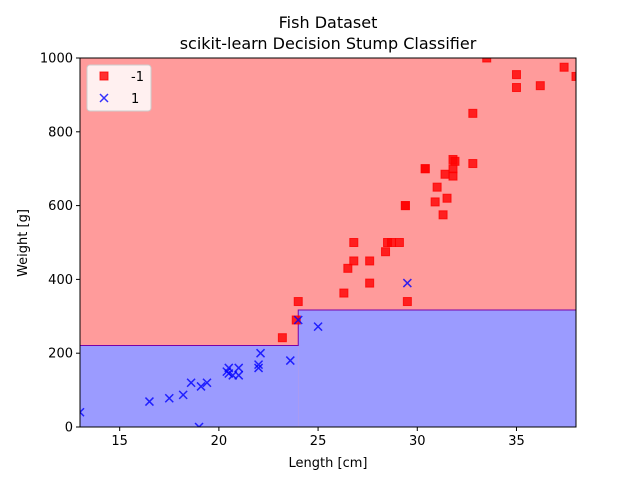  I want to click on x-tick-label: 35, so click(516, 441).